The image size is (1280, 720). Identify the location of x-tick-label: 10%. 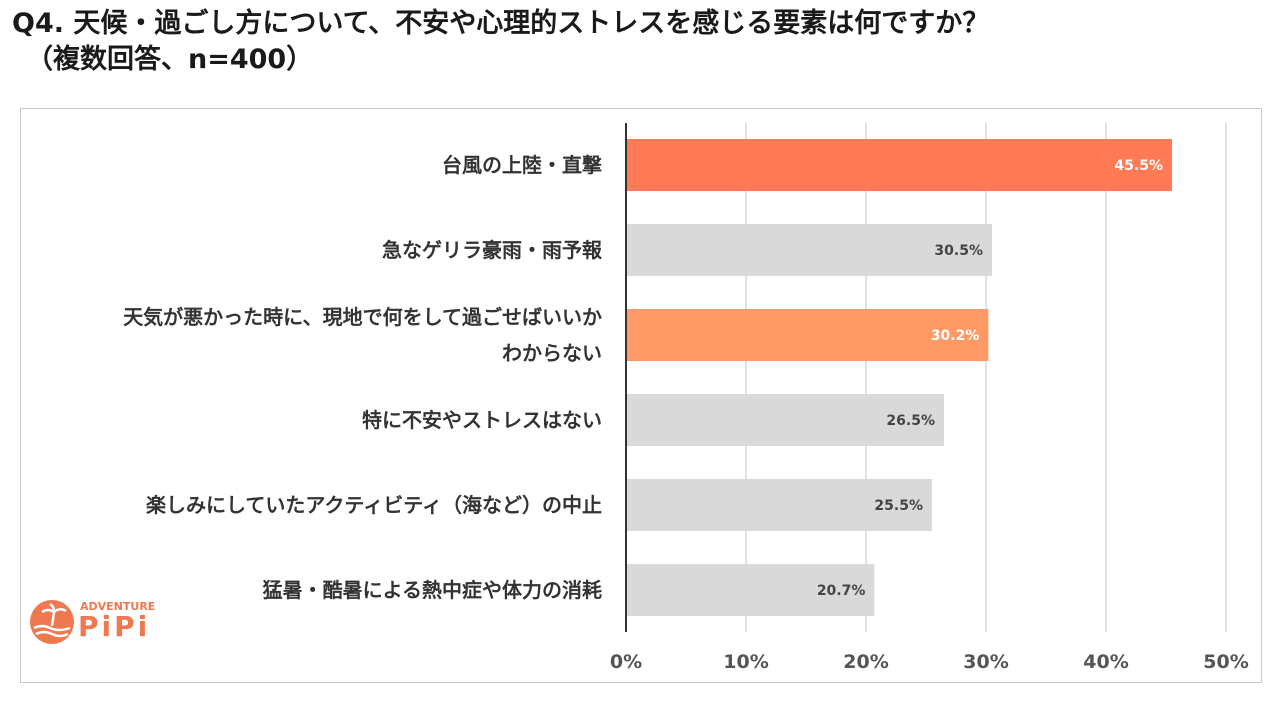
(745, 662).